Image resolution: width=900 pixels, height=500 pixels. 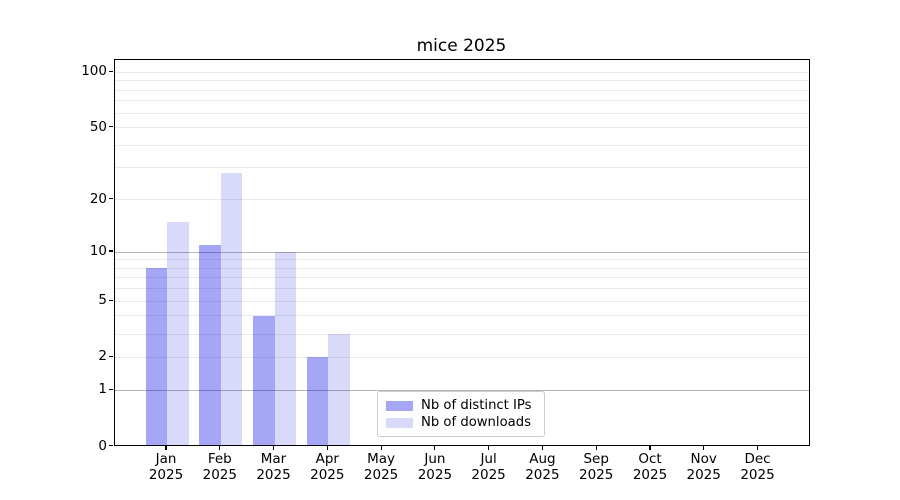 I want to click on x-tick-label: Dec 2025, so click(x=758, y=467).